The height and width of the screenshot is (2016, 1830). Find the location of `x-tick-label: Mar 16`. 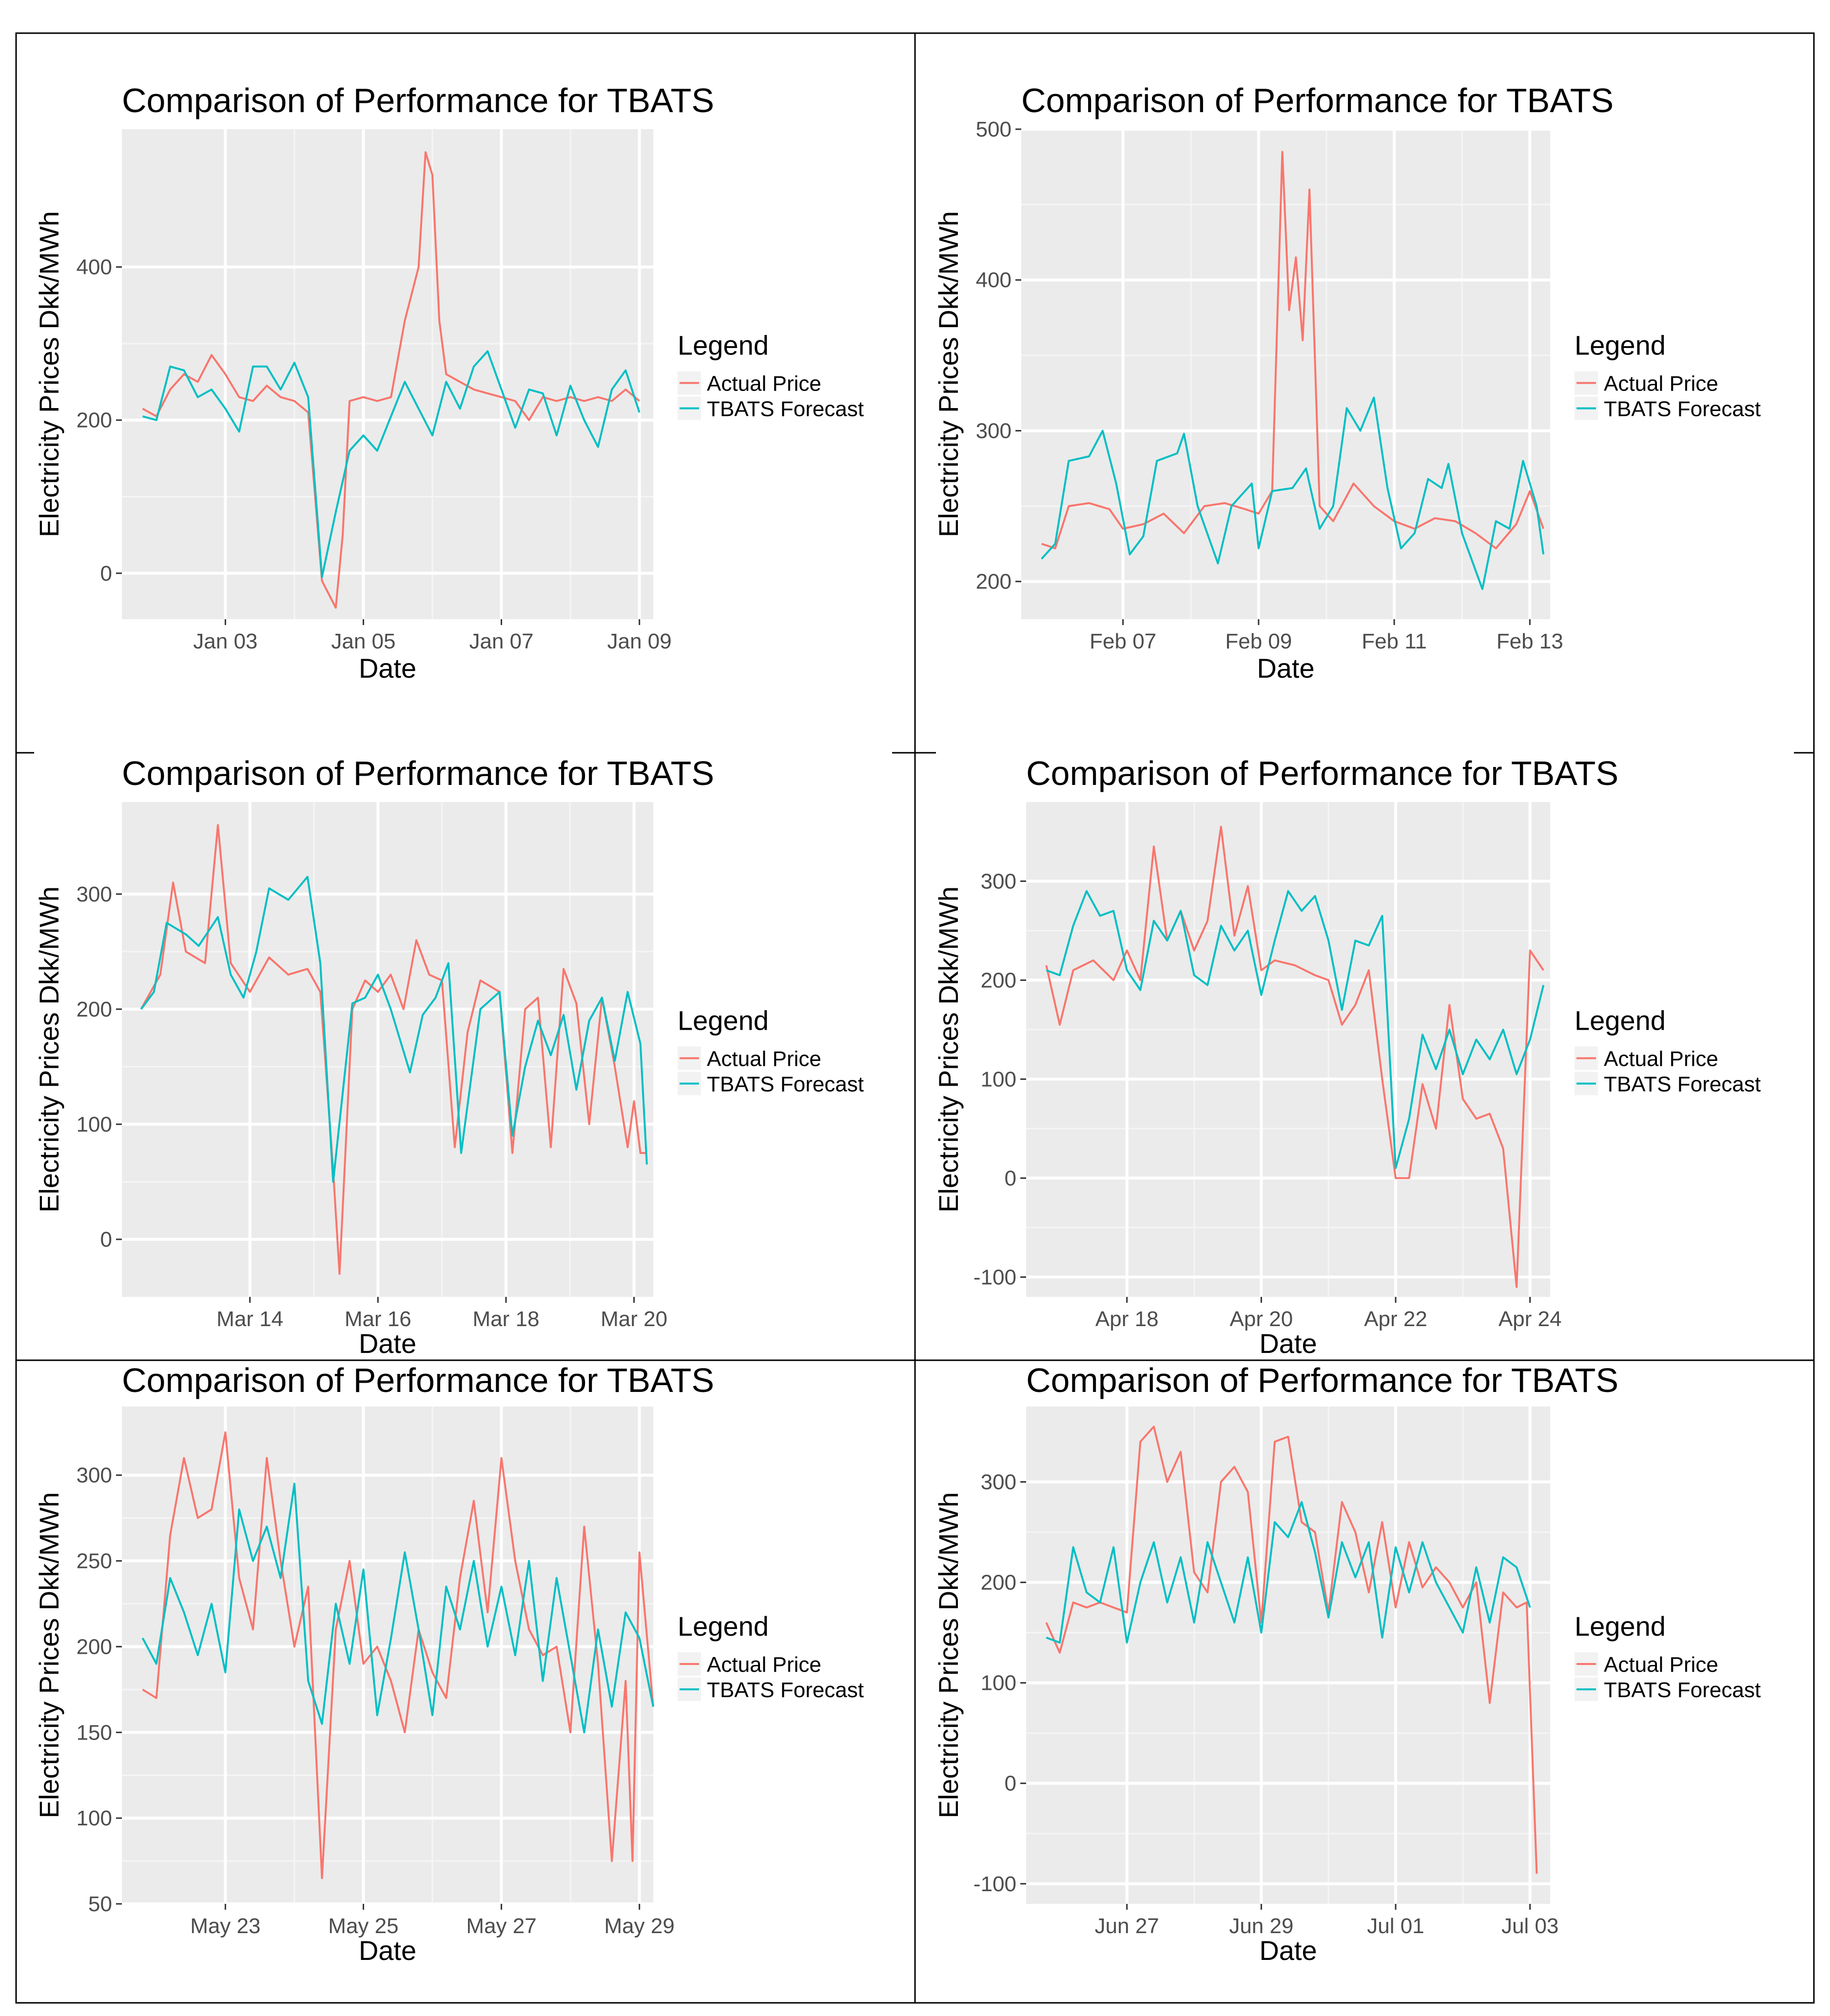

x-tick-label: Mar 16 is located at coordinates (378, 1319).